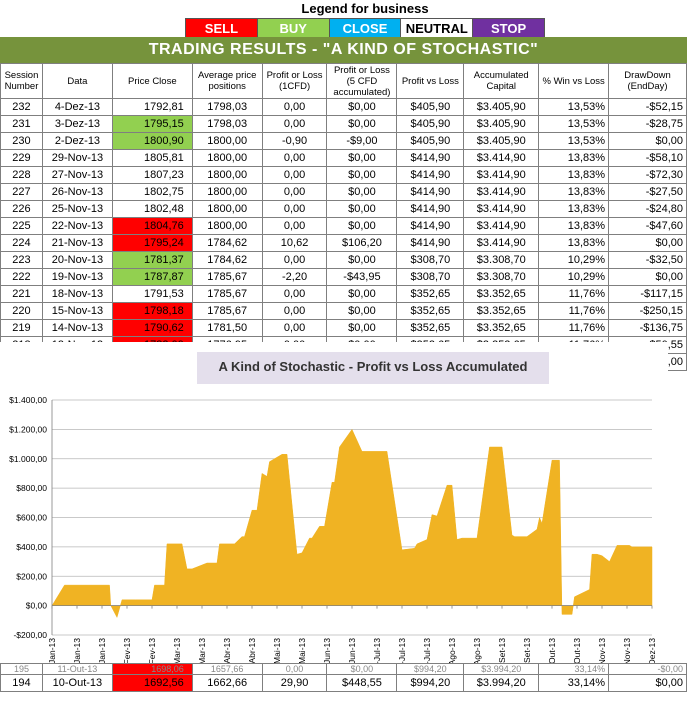  I want to click on y-tick-label: $1.200,00, so click(28, 429).